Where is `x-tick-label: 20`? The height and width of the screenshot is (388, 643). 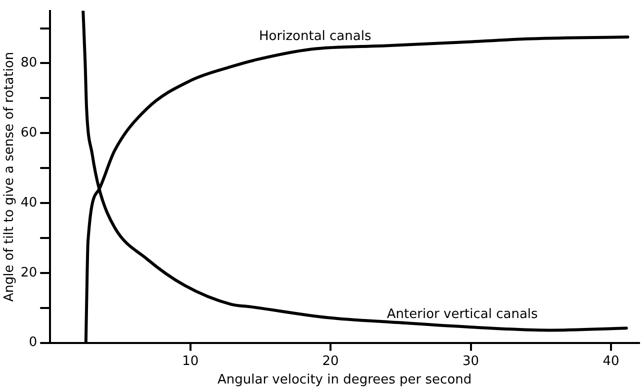 x-tick-label: 20 is located at coordinates (330, 361).